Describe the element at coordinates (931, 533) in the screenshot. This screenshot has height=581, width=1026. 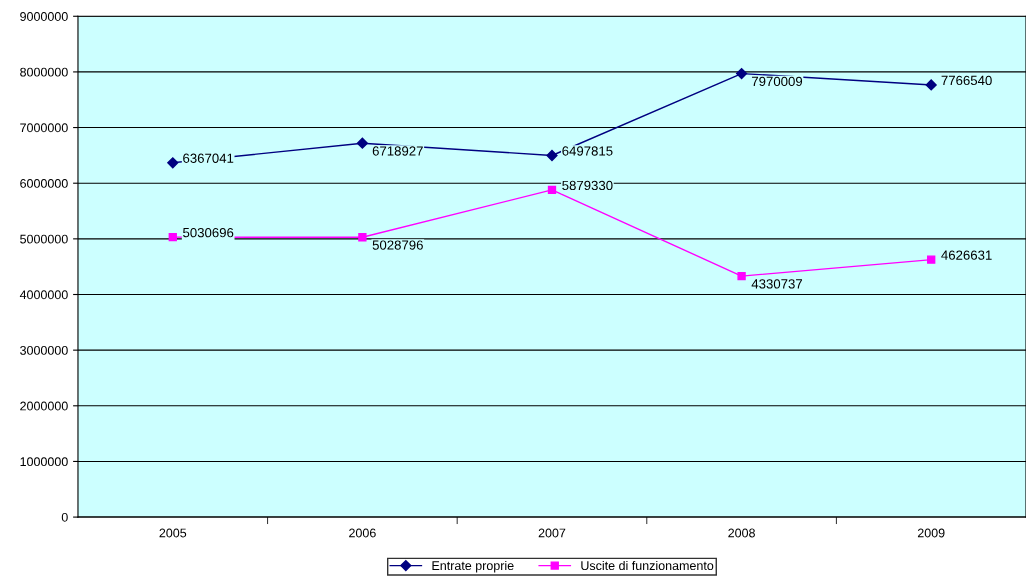
I see `x-tick-label: 2009` at that location.